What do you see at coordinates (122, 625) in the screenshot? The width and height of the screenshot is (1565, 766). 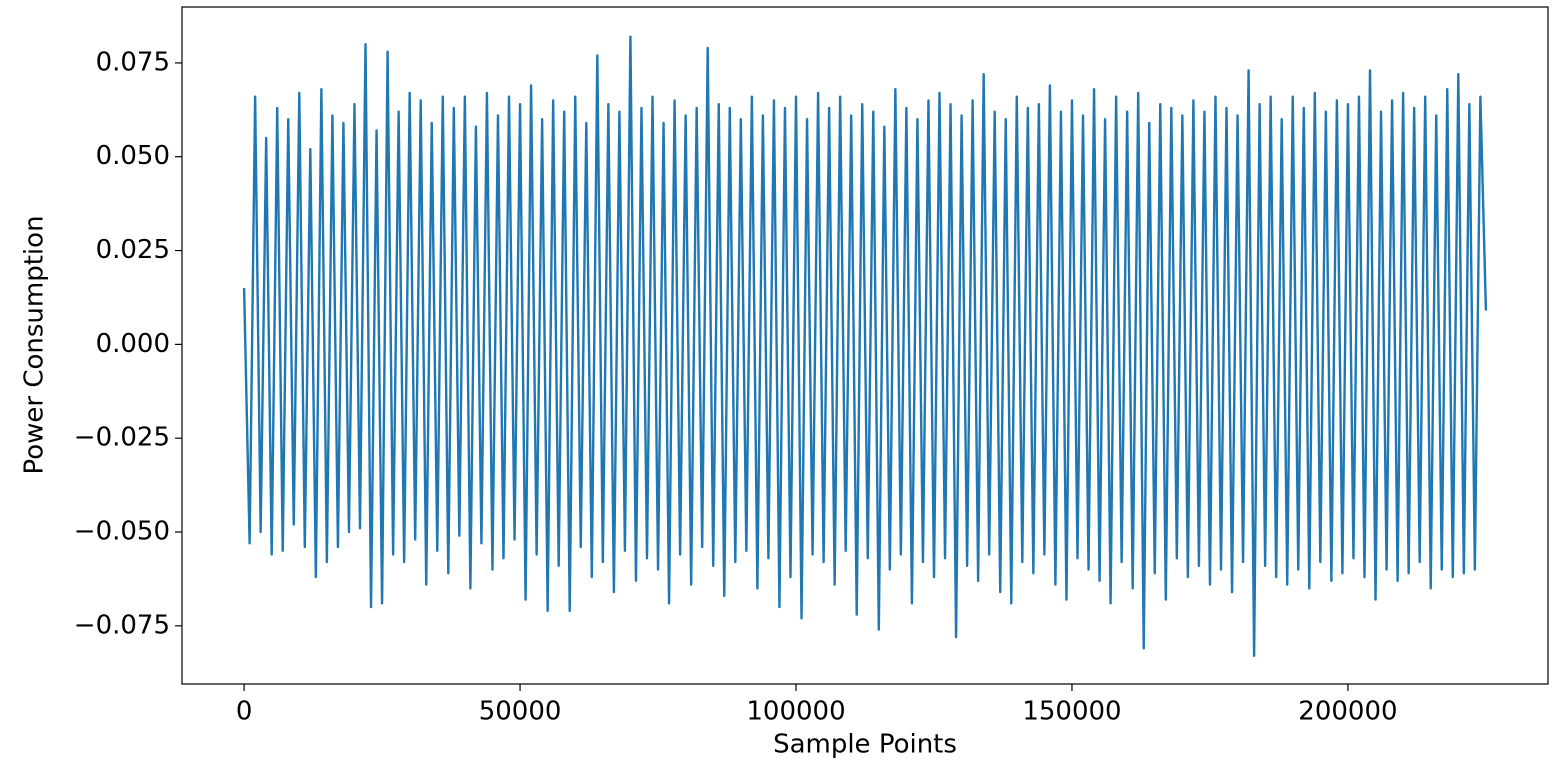 I see `y-tick-label: −0.075` at bounding box center [122, 625].